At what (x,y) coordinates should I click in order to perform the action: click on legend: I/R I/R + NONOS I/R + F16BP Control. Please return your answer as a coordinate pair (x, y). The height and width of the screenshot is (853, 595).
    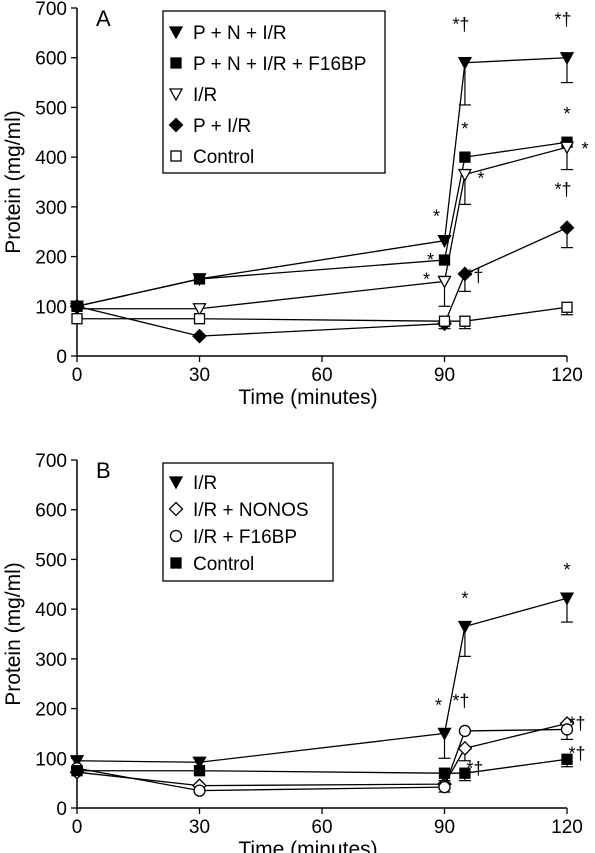
    Looking at the image, I should click on (248, 522).